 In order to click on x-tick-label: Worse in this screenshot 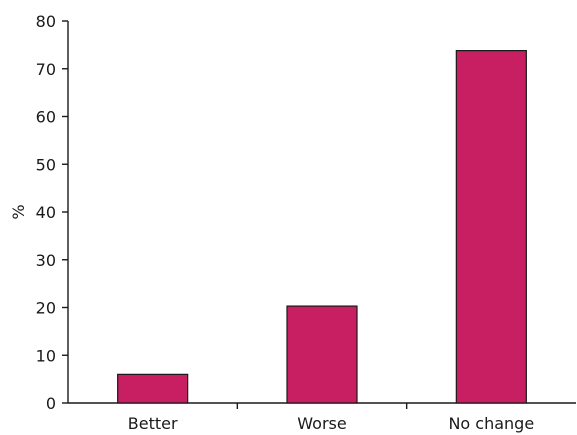, I will do `click(321, 423)`.